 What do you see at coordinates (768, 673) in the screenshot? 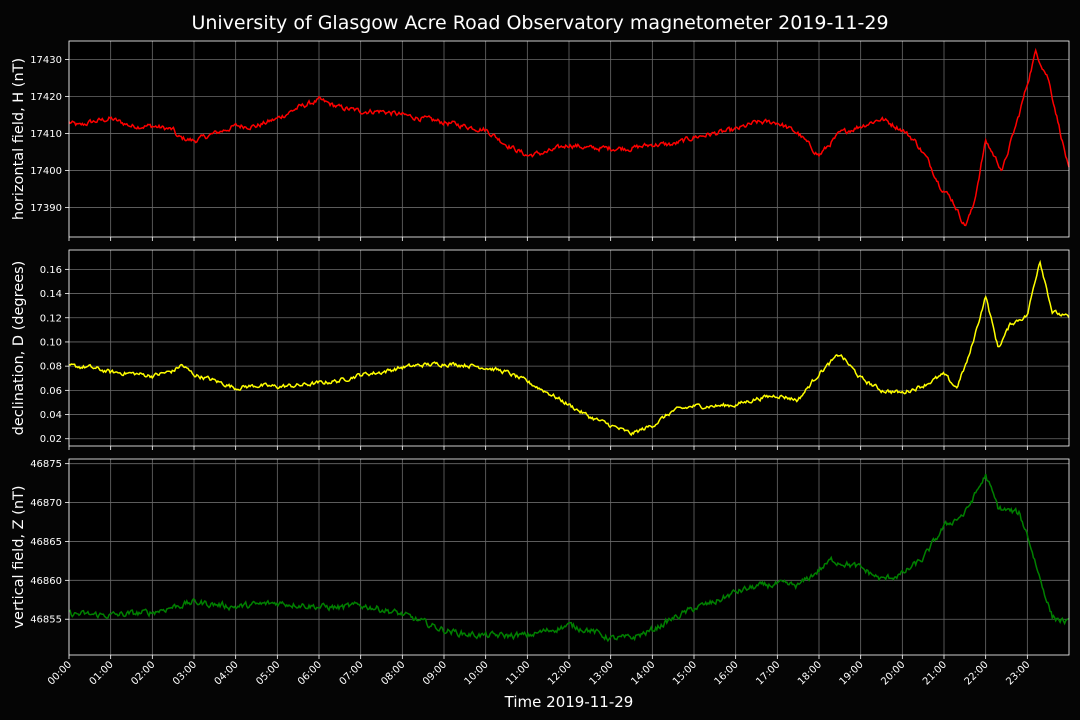
I see `x-tick-label: 17:00` at bounding box center [768, 673].